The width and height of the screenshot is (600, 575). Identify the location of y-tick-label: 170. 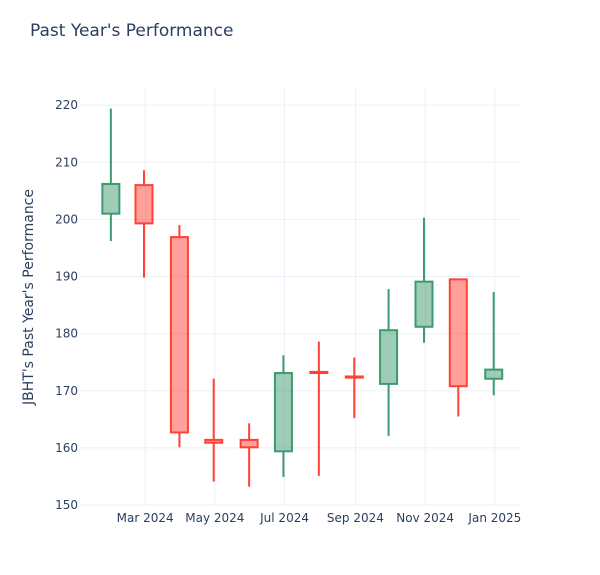
(66, 391).